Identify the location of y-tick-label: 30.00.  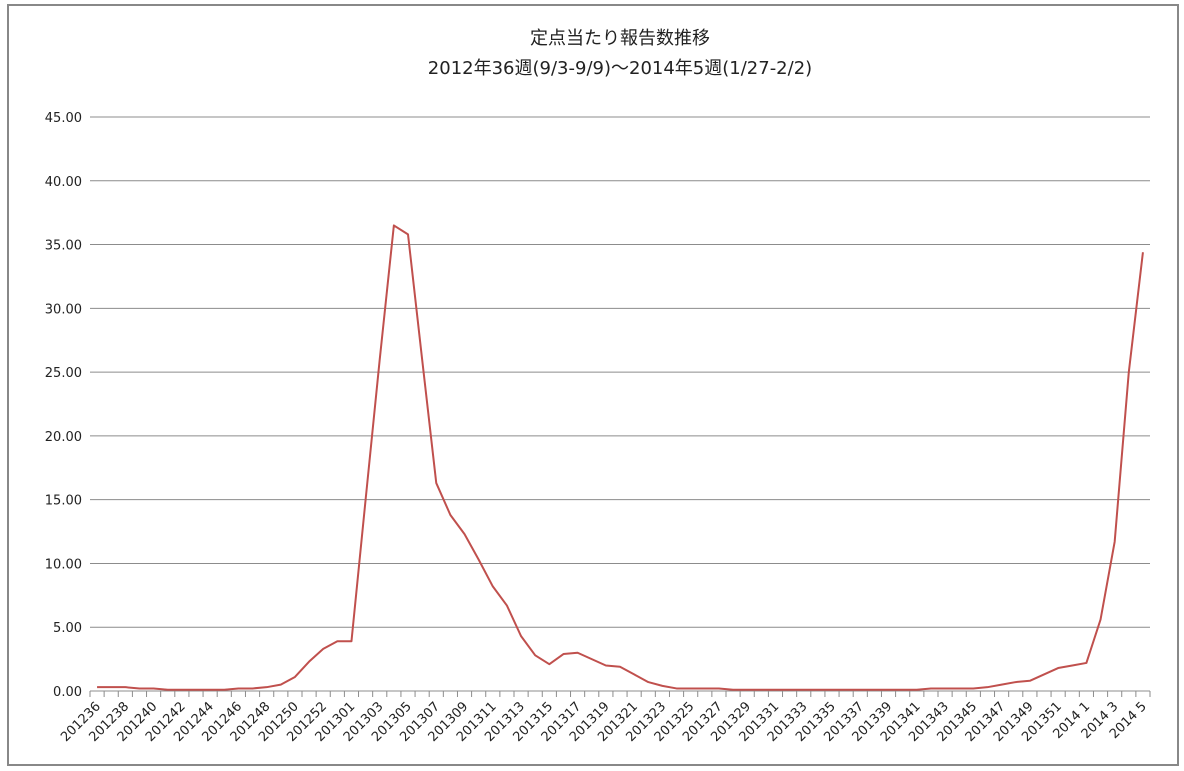
(63, 309).